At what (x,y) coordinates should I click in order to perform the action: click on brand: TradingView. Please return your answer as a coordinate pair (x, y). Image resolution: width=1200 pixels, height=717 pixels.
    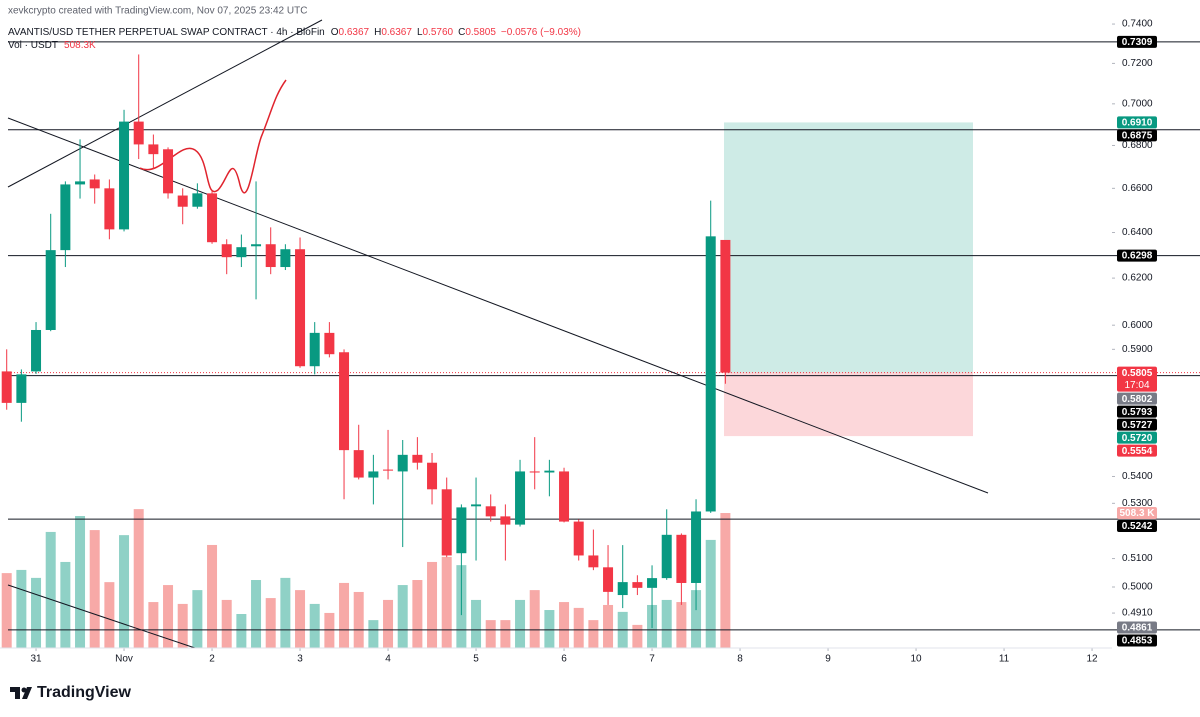
    Looking at the image, I should click on (84, 692).